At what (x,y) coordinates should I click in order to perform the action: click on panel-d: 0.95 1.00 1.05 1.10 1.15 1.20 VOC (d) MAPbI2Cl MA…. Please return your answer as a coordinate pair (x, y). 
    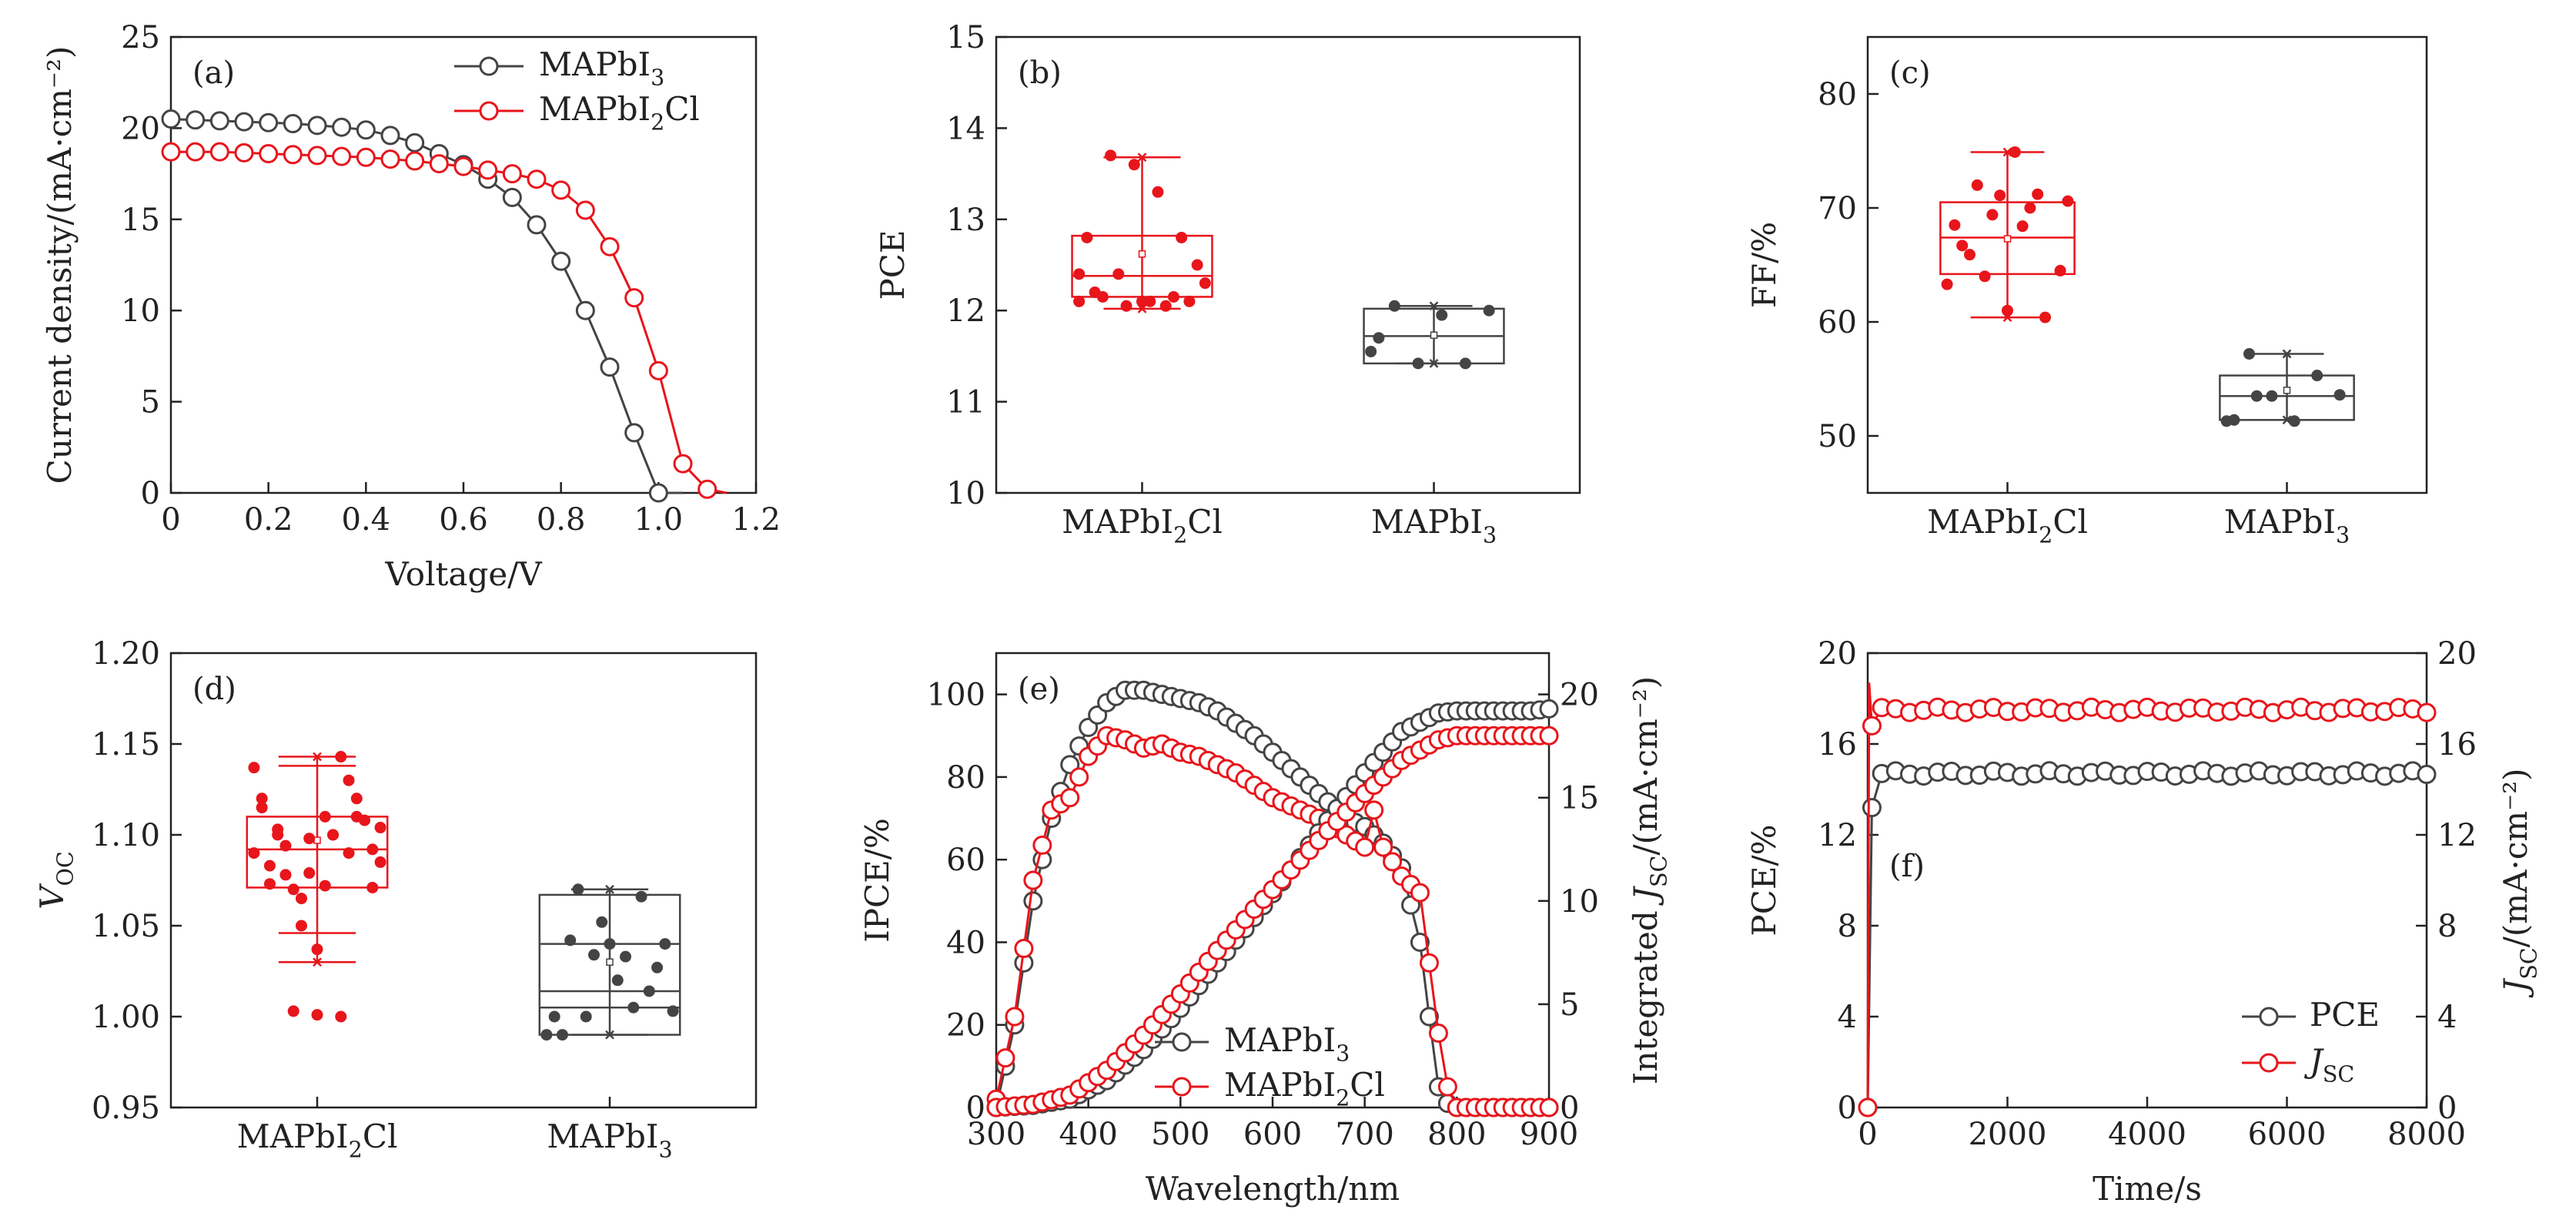
    Looking at the image, I should click on (396, 899).